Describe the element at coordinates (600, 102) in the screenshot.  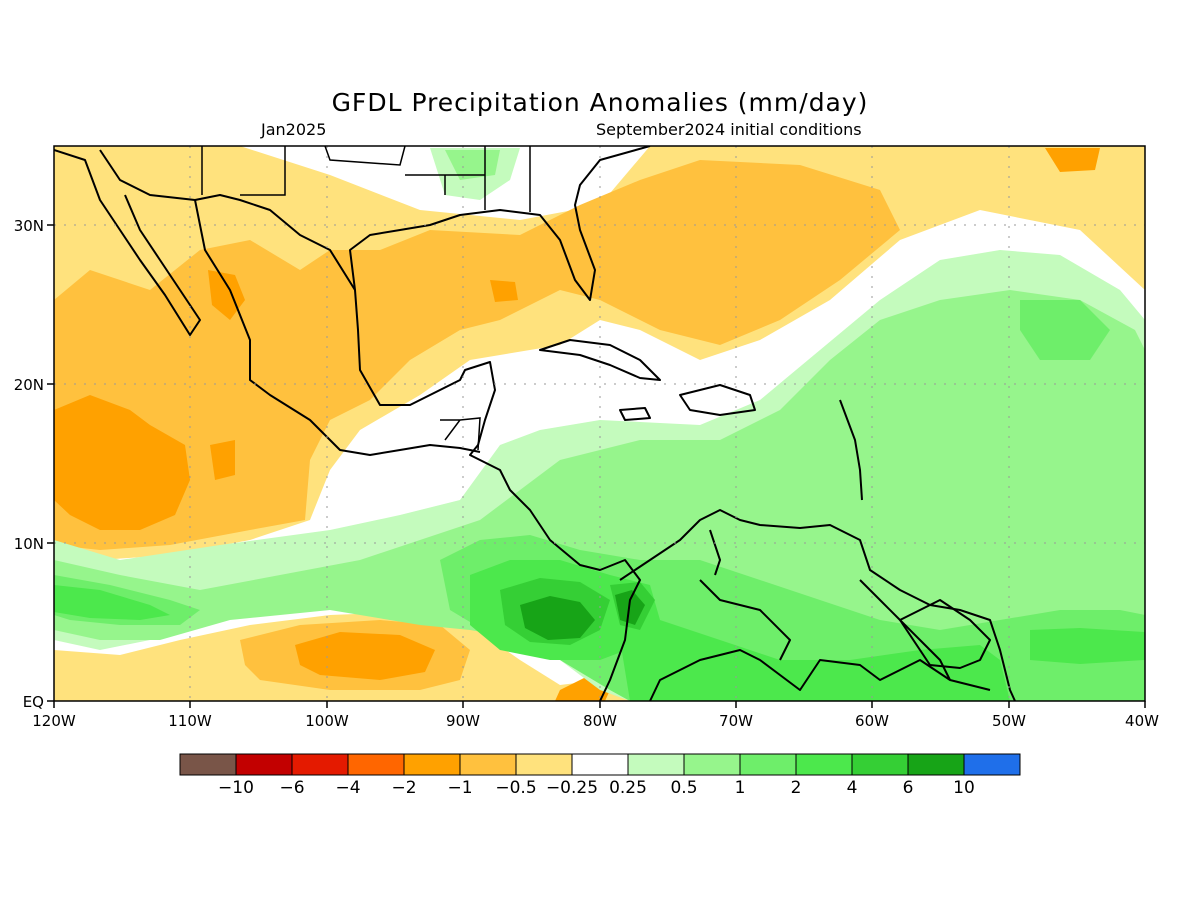
I see `figure-title: GFDL Precipitation Anomalies (mm/day)` at that location.